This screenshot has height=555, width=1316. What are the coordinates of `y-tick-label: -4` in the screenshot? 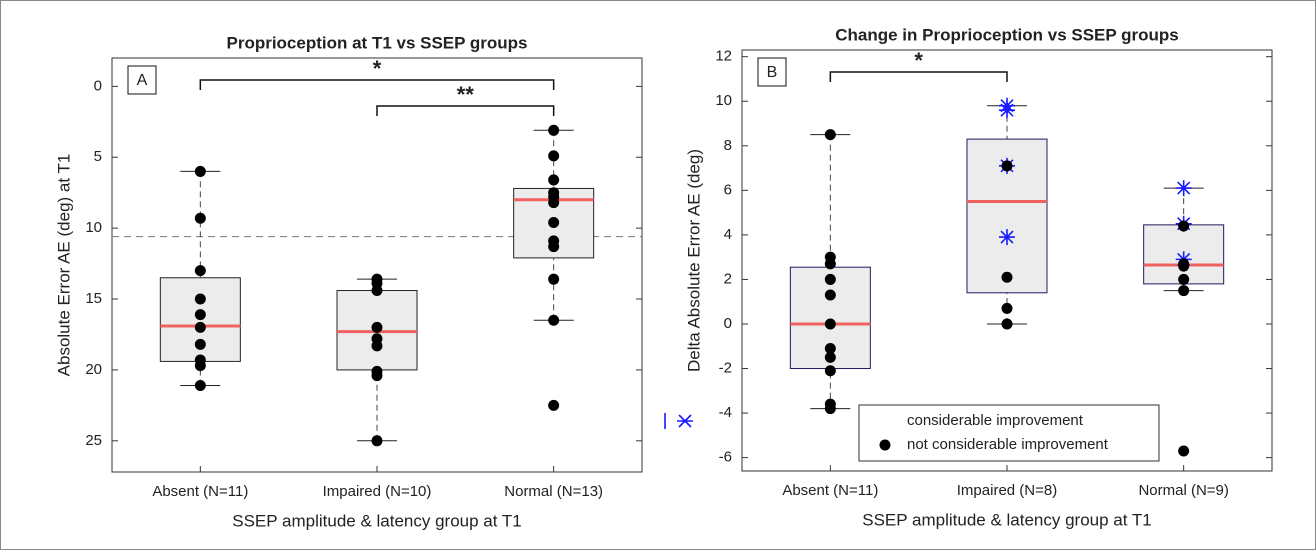 It's located at (725, 412).